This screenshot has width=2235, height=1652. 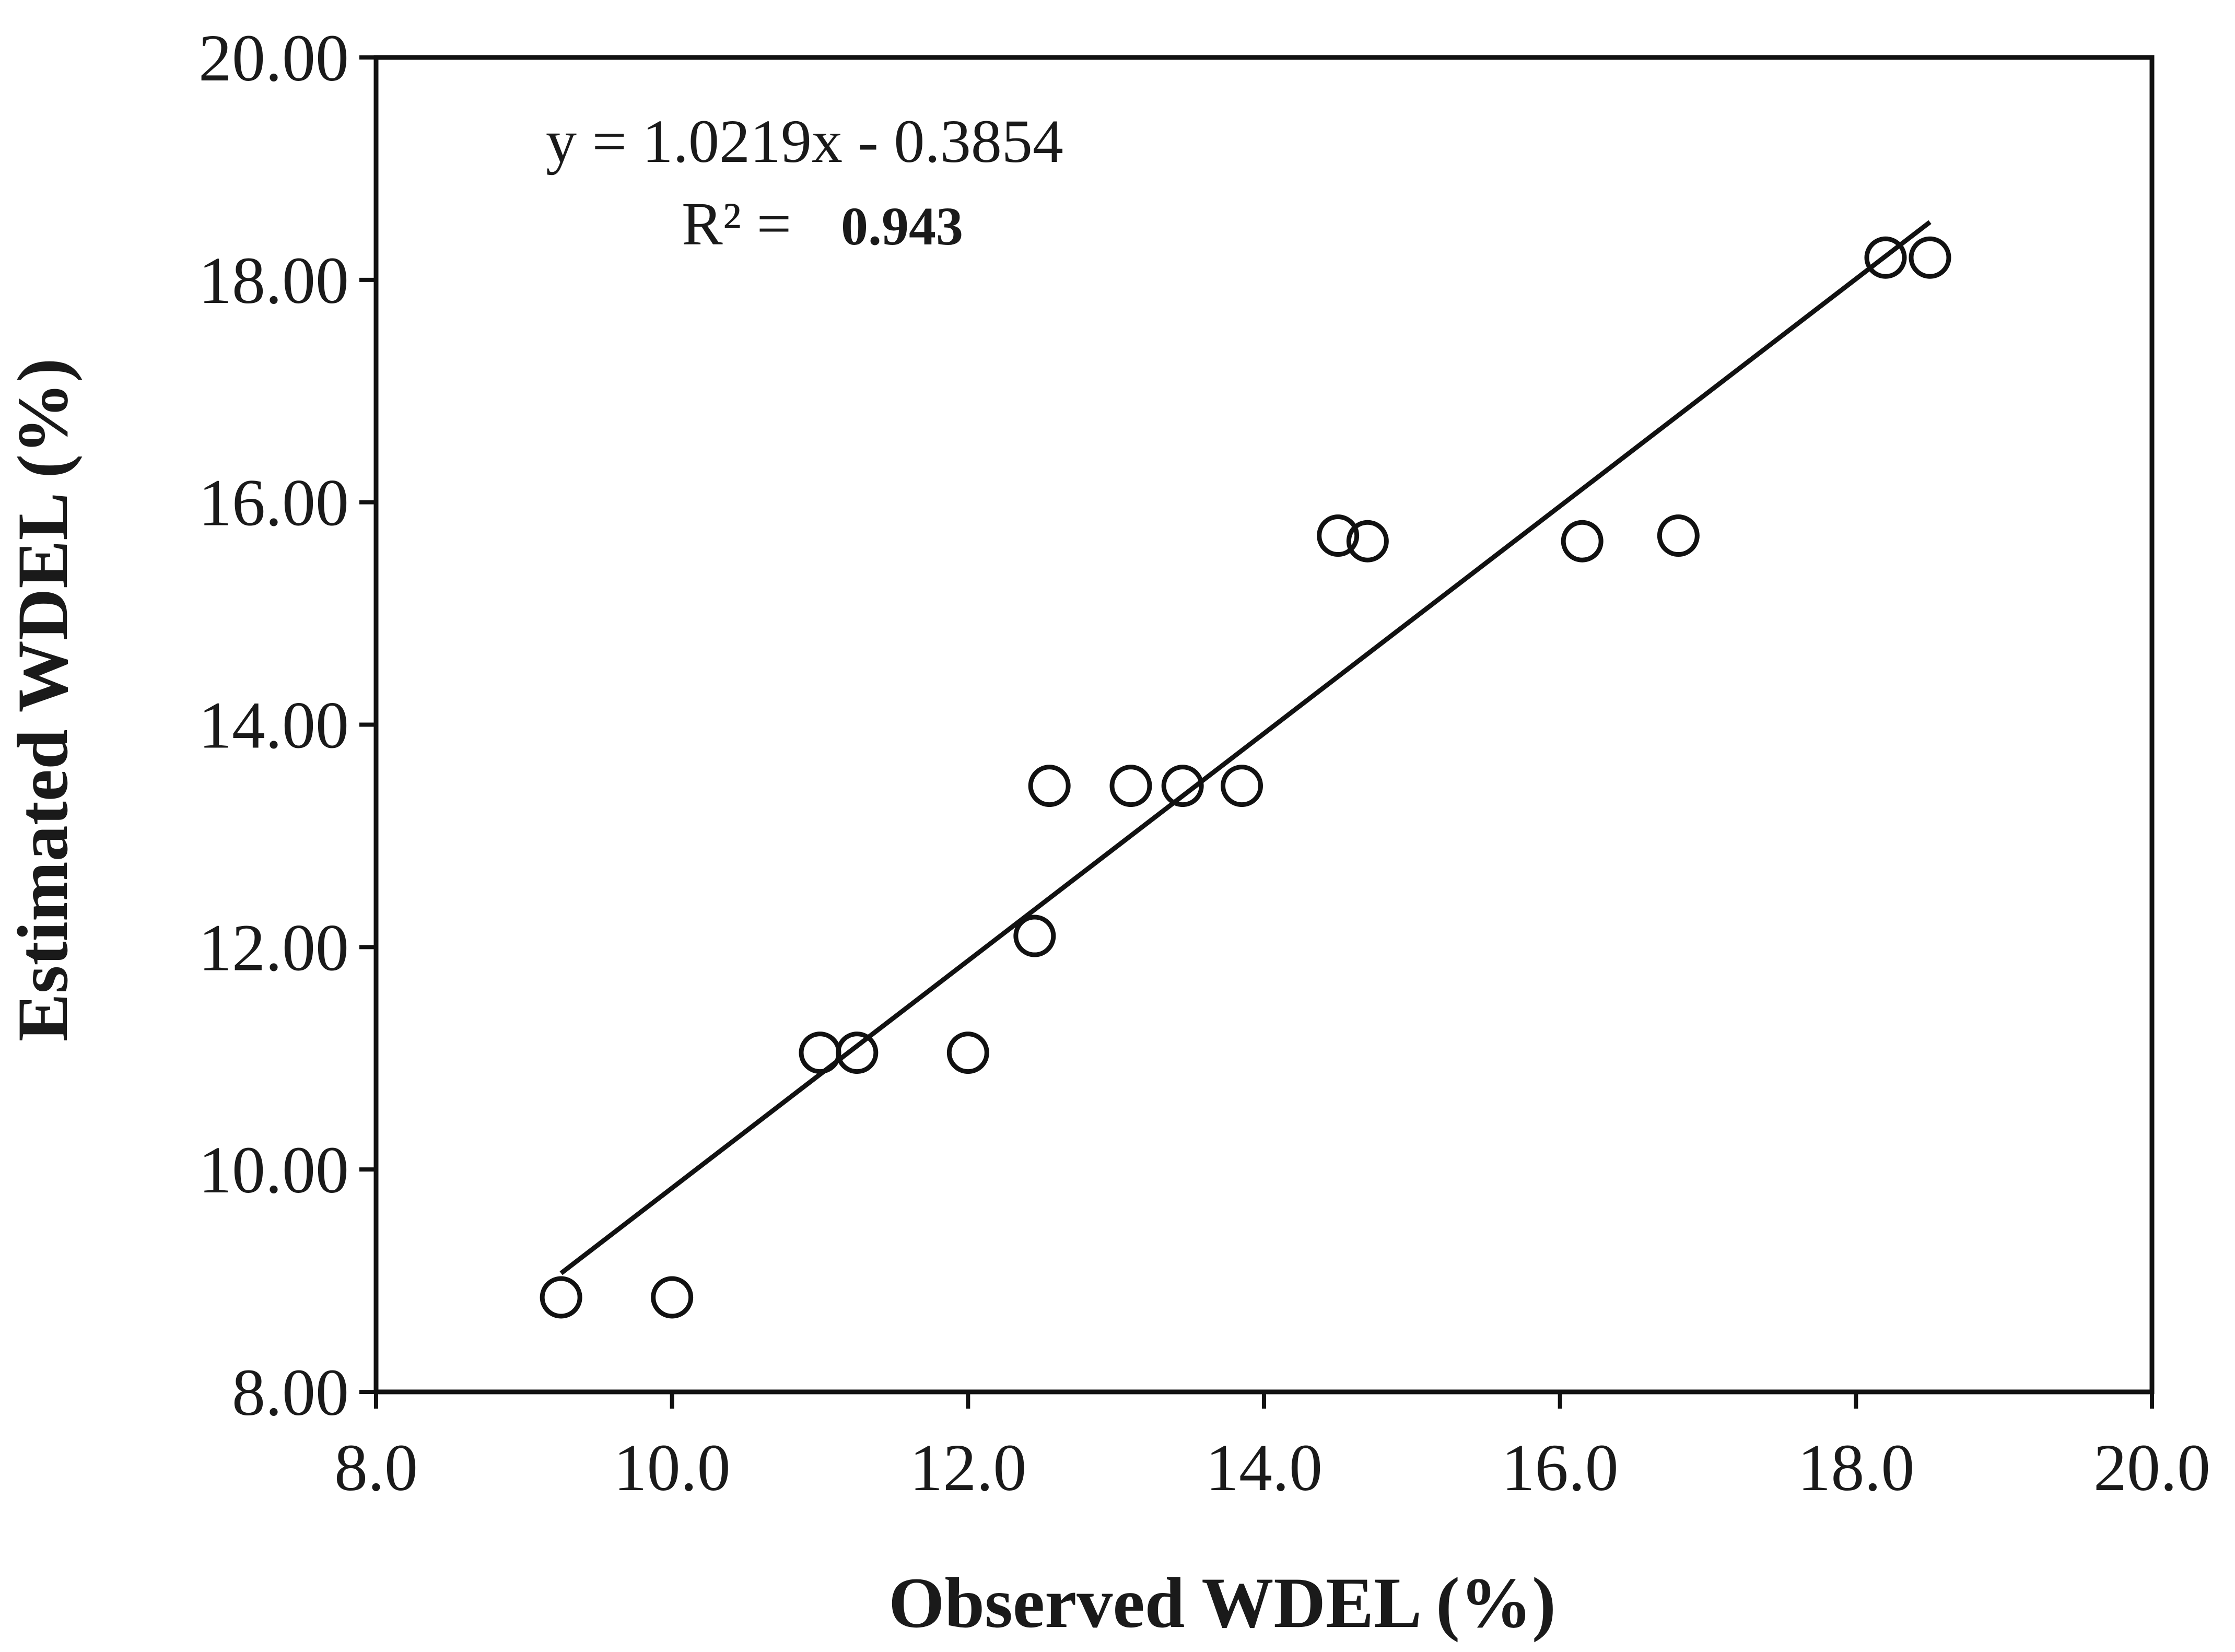 What do you see at coordinates (273, 503) in the screenshot?
I see `y-tick-label: 16.00` at bounding box center [273, 503].